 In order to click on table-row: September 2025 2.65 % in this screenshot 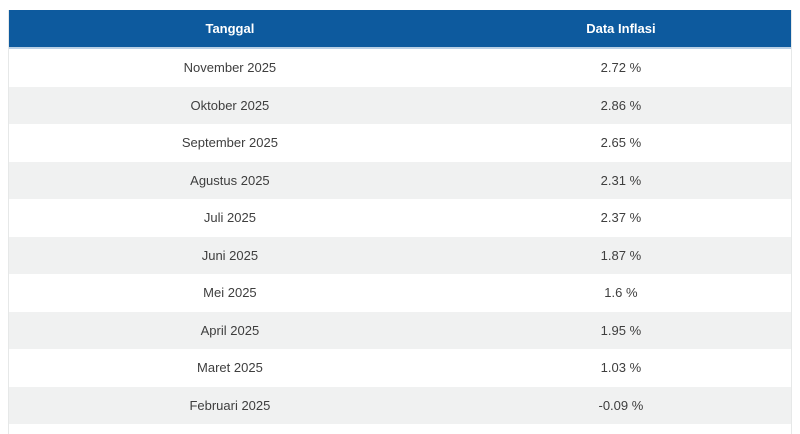, I will do `click(400, 143)`.